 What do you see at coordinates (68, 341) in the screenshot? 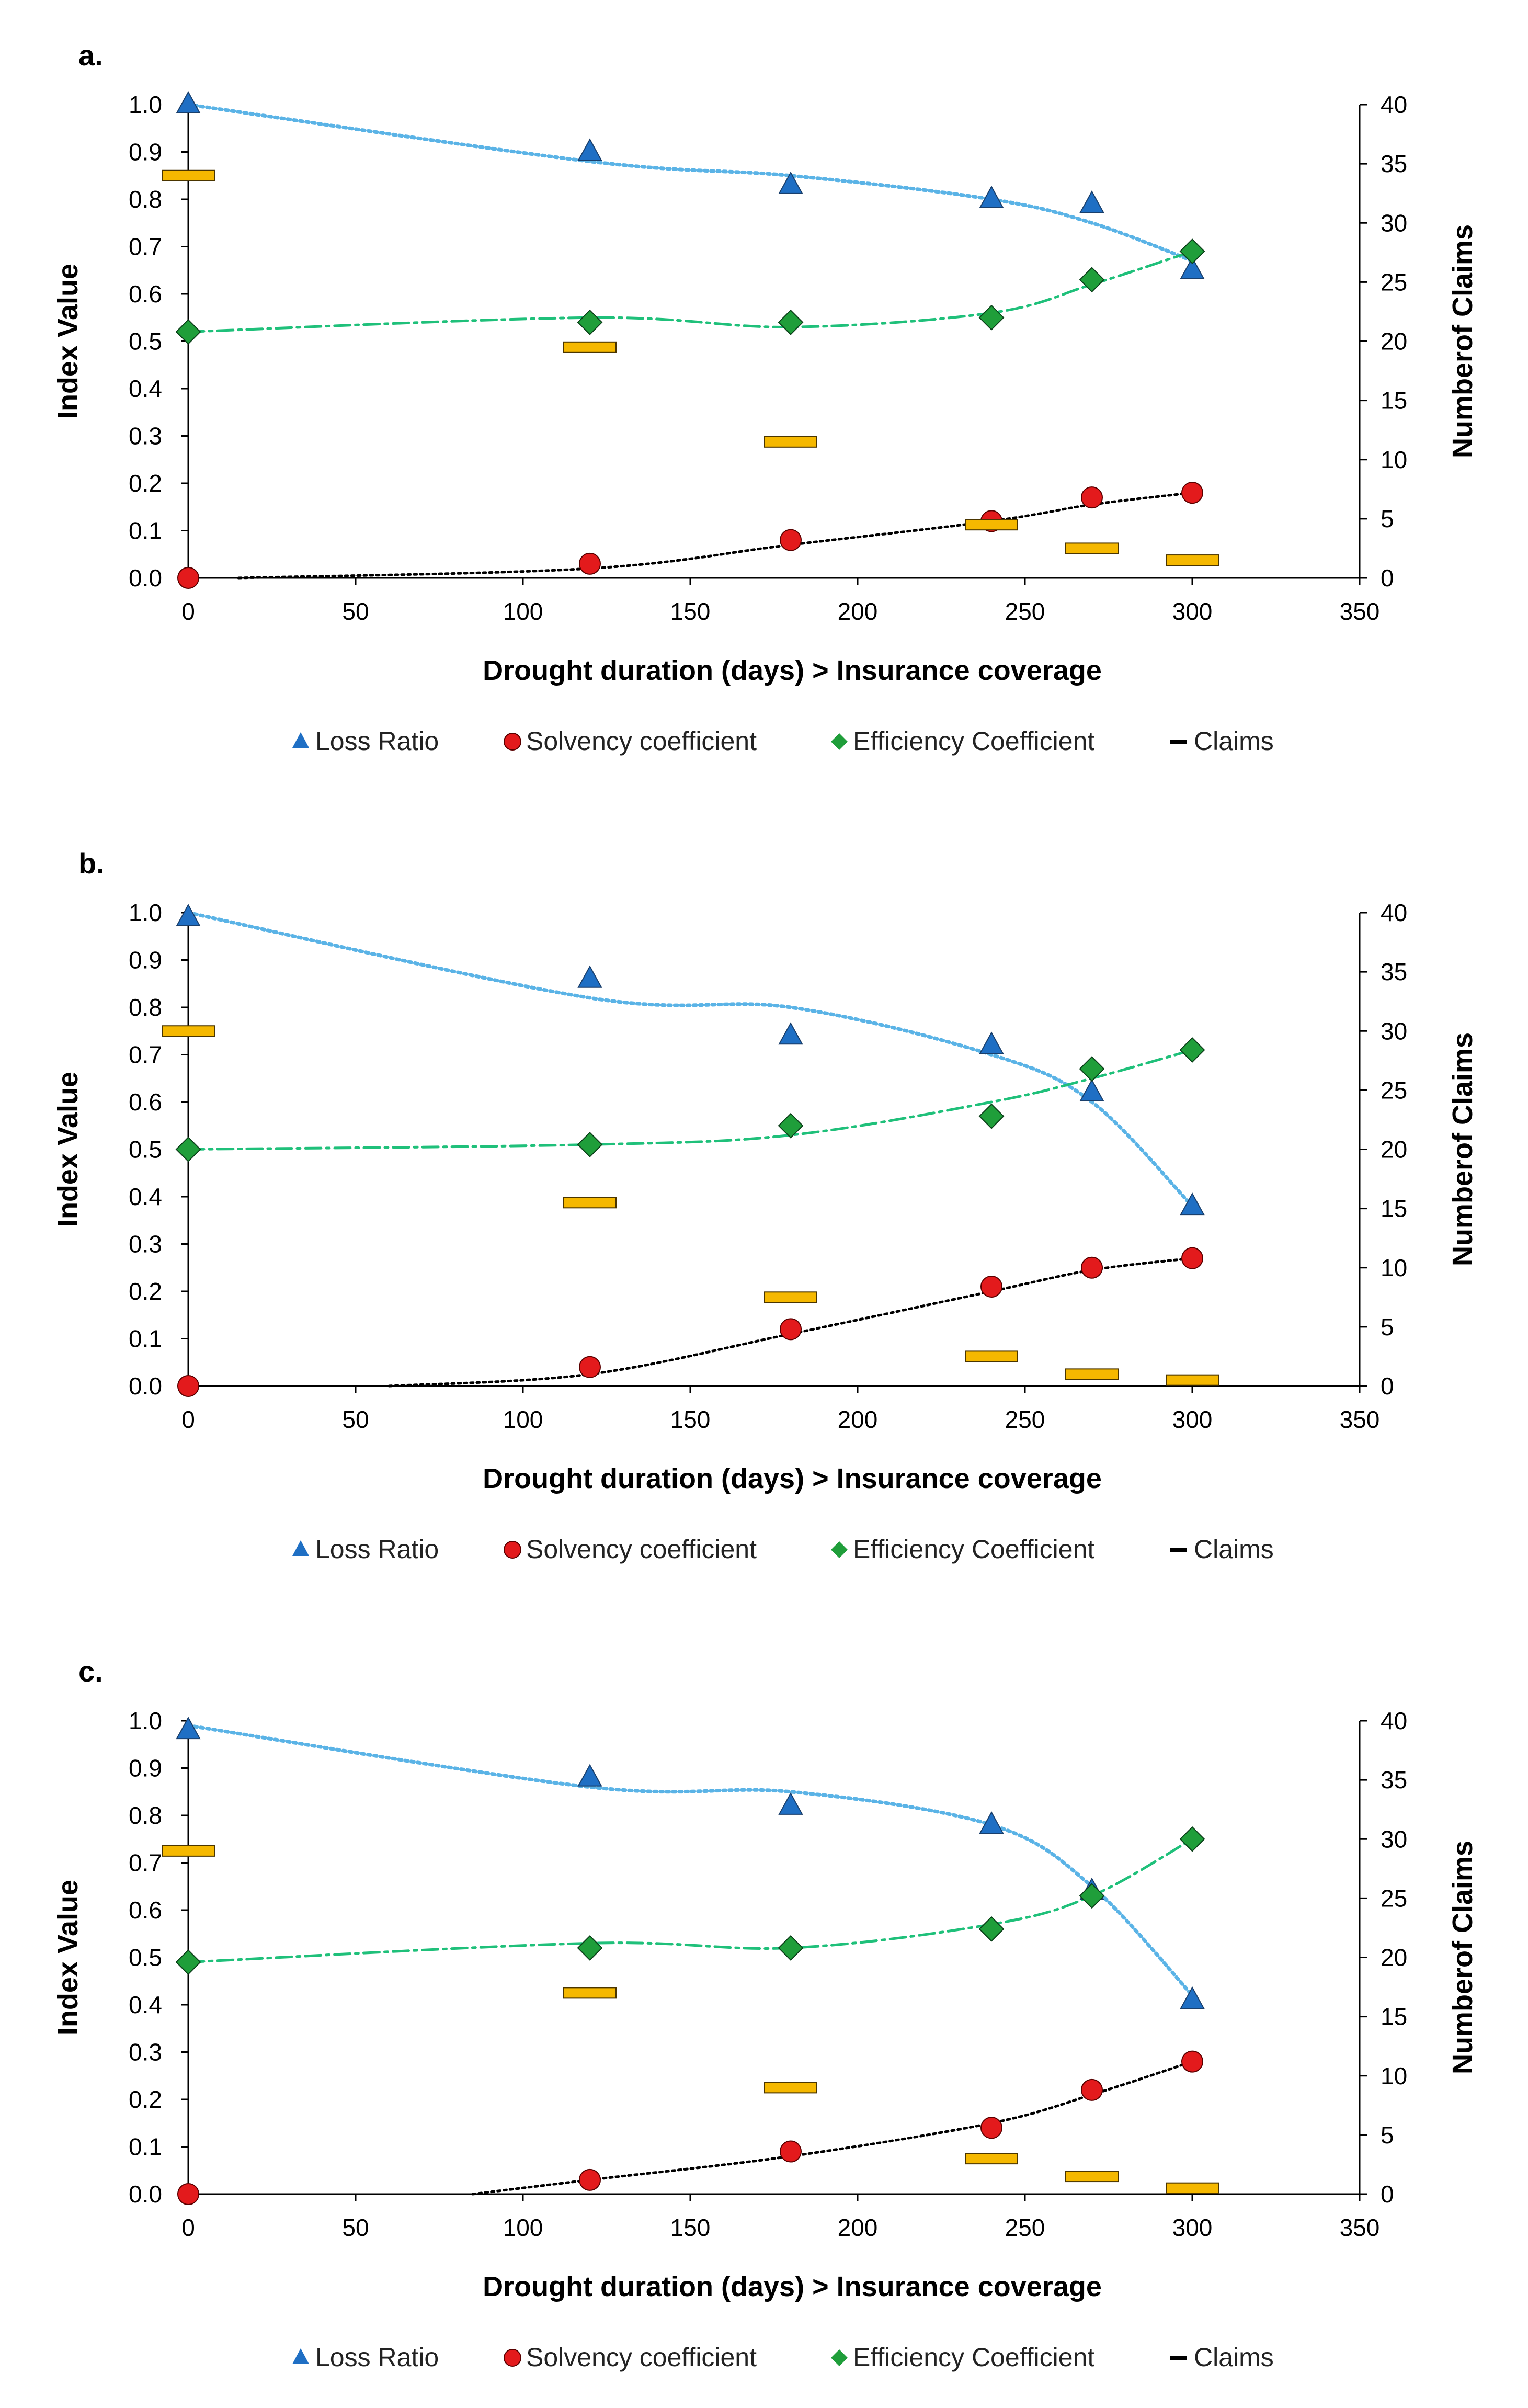
I see `y-axis-title: Index Value` at bounding box center [68, 341].